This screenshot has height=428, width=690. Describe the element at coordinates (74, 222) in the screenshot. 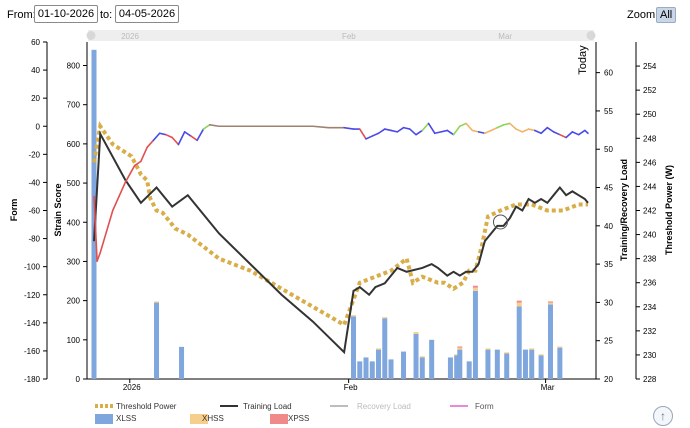

I see `strain-tick-label: 400` at that location.